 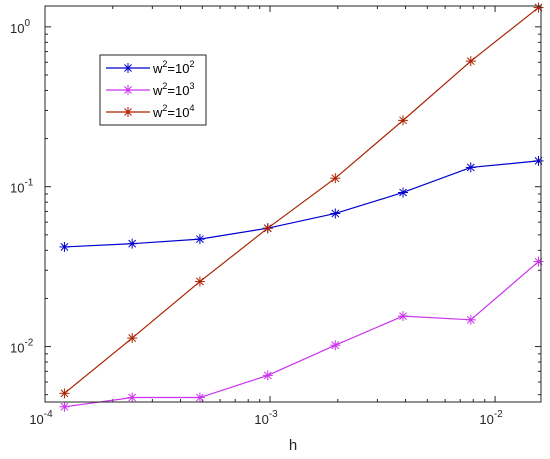 I want to click on legend-exponent: 3, so click(x=191, y=86).